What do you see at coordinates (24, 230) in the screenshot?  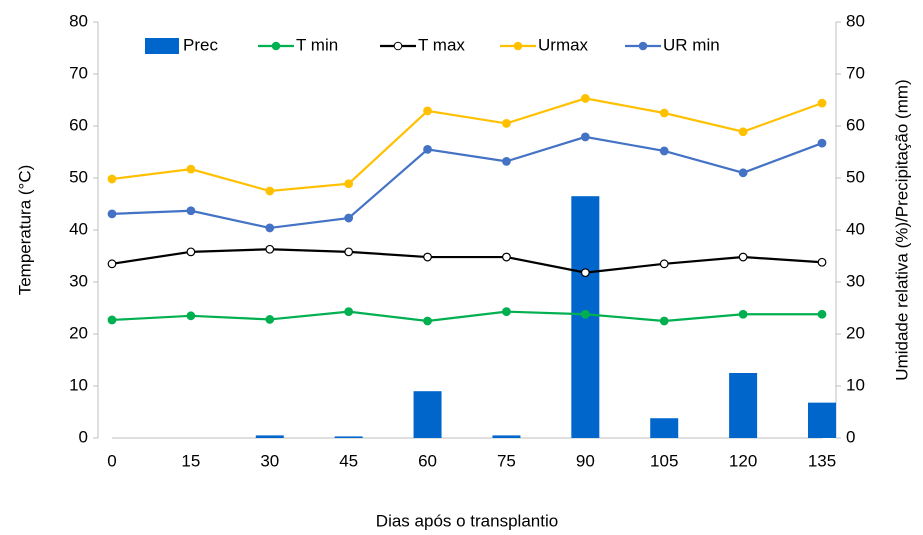 I see `y-axis-label: Temperatura (°C)` at bounding box center [24, 230].